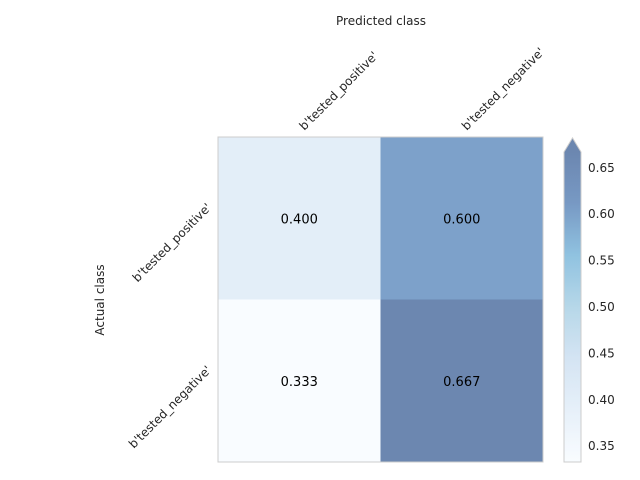 This screenshot has width=640, height=480. Describe the element at coordinates (170, 407) in the screenshot. I see `y-tick-label: b'tested_negative'` at that location.